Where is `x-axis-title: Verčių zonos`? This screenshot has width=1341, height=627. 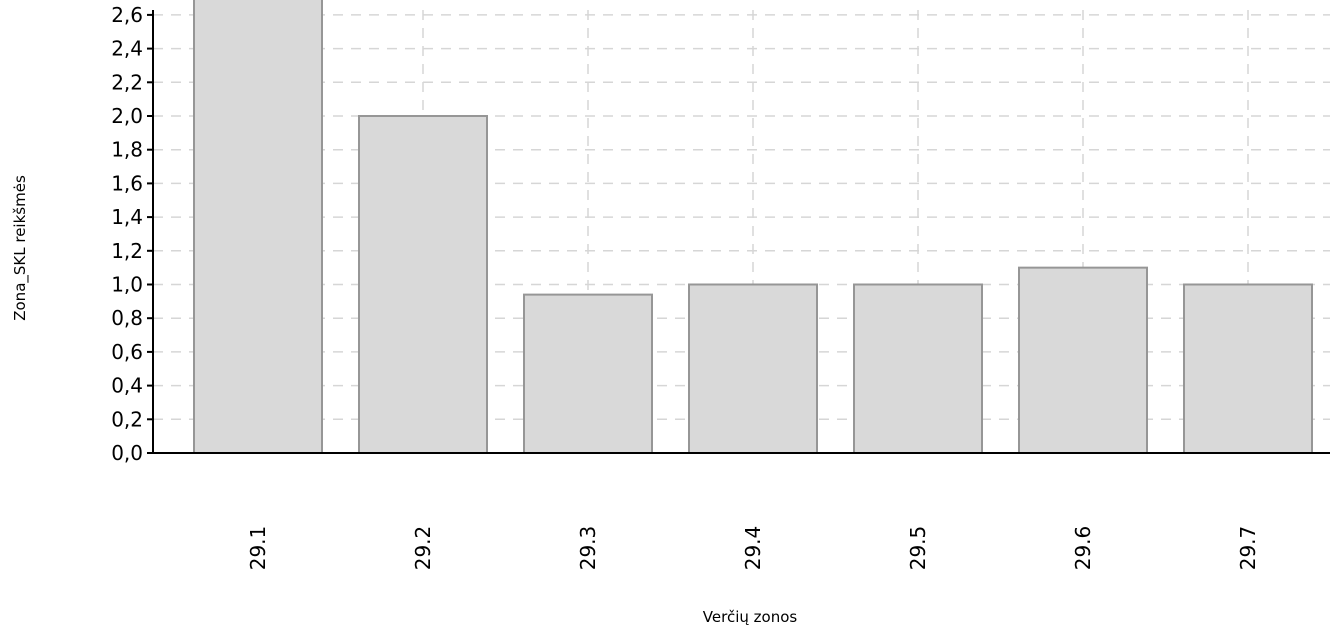
x-axis-title: Verčių zonos is located at coordinates (750, 617).